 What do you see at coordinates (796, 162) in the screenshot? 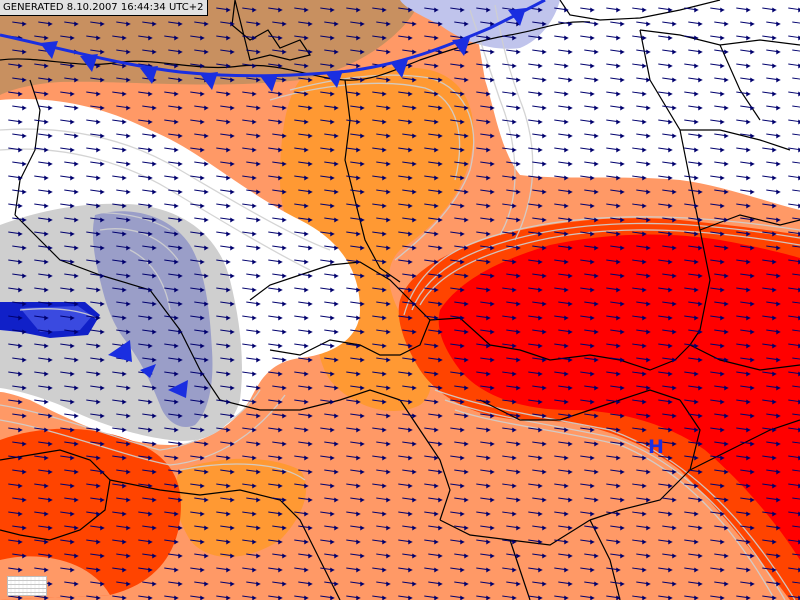
I see `wind-arrow` at bounding box center [796, 162].